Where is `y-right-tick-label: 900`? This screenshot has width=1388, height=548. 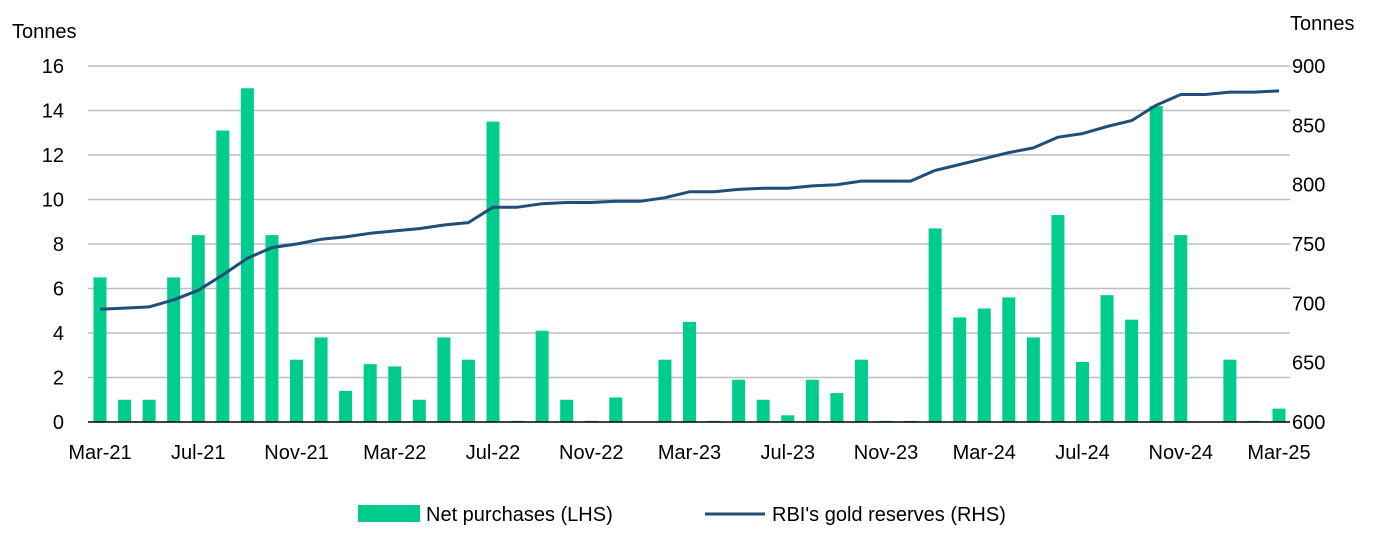
y-right-tick-label: 900 is located at coordinates (1308, 67).